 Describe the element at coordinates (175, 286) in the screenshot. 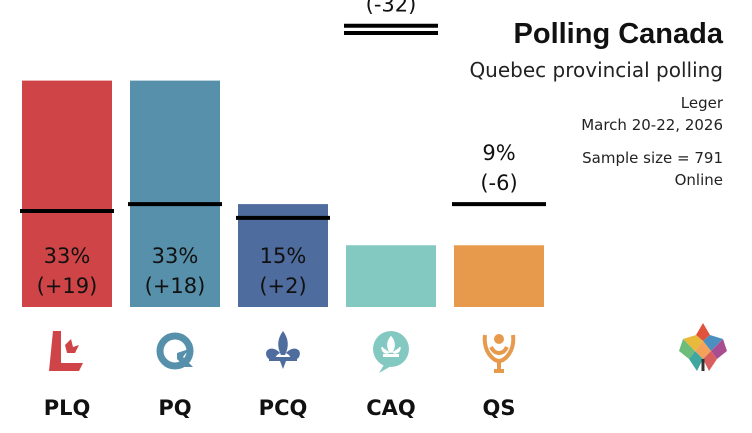

I see `change-label-pq: (+18)` at that location.